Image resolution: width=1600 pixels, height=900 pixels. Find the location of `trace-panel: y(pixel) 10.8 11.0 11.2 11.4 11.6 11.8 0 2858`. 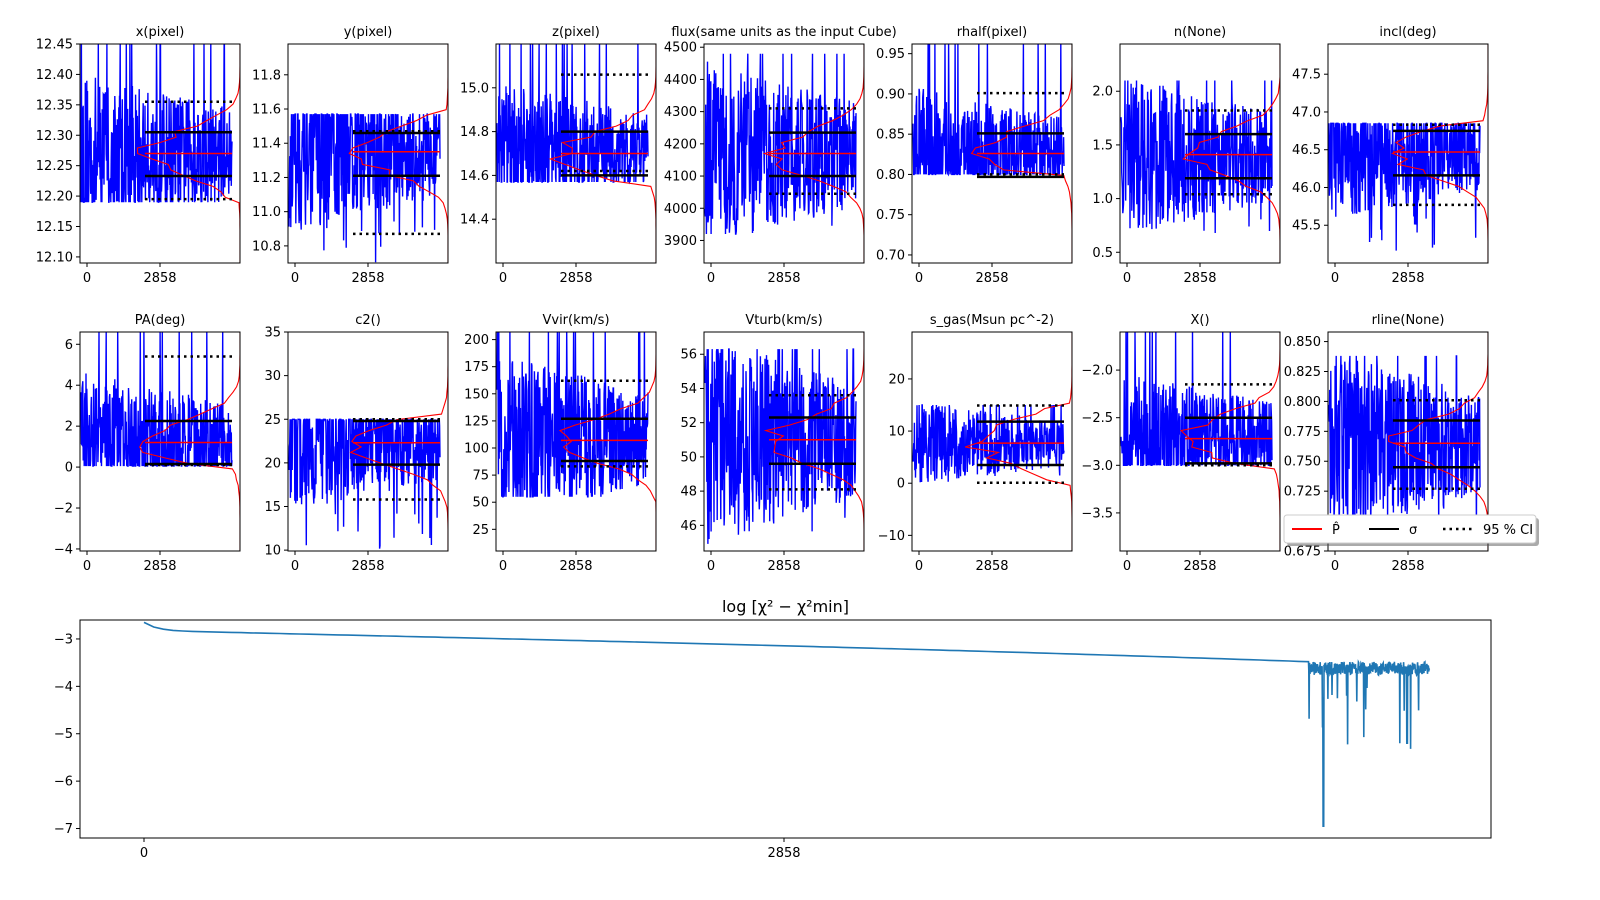

trace-panel: y(pixel) 10.8 11.0 11.2 11.4 11.6 11.8 0 2858 is located at coordinates (350, 155).